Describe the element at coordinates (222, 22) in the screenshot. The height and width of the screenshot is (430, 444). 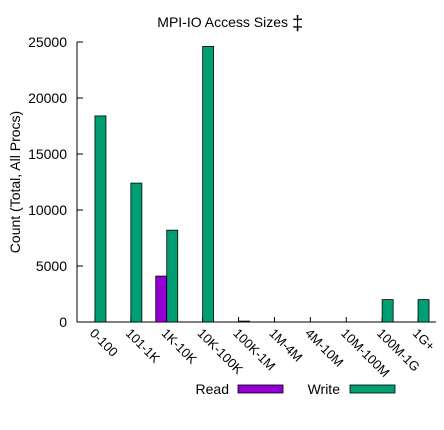
I see `chart-title: MPI-IO Access Sizes` at that location.